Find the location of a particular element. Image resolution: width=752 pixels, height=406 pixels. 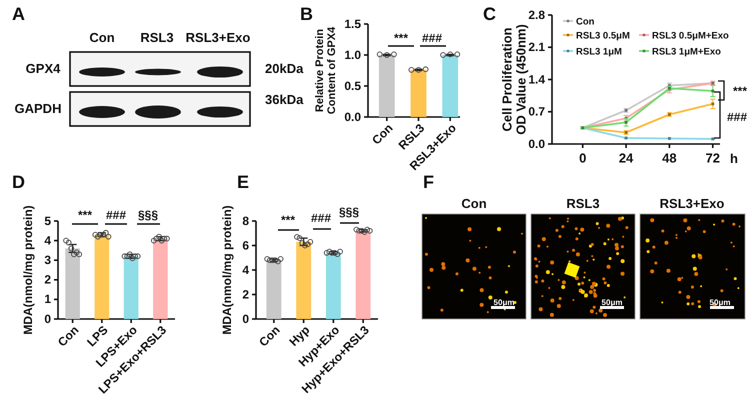

y-tick-label: 1 is located at coordinates (48, 299).